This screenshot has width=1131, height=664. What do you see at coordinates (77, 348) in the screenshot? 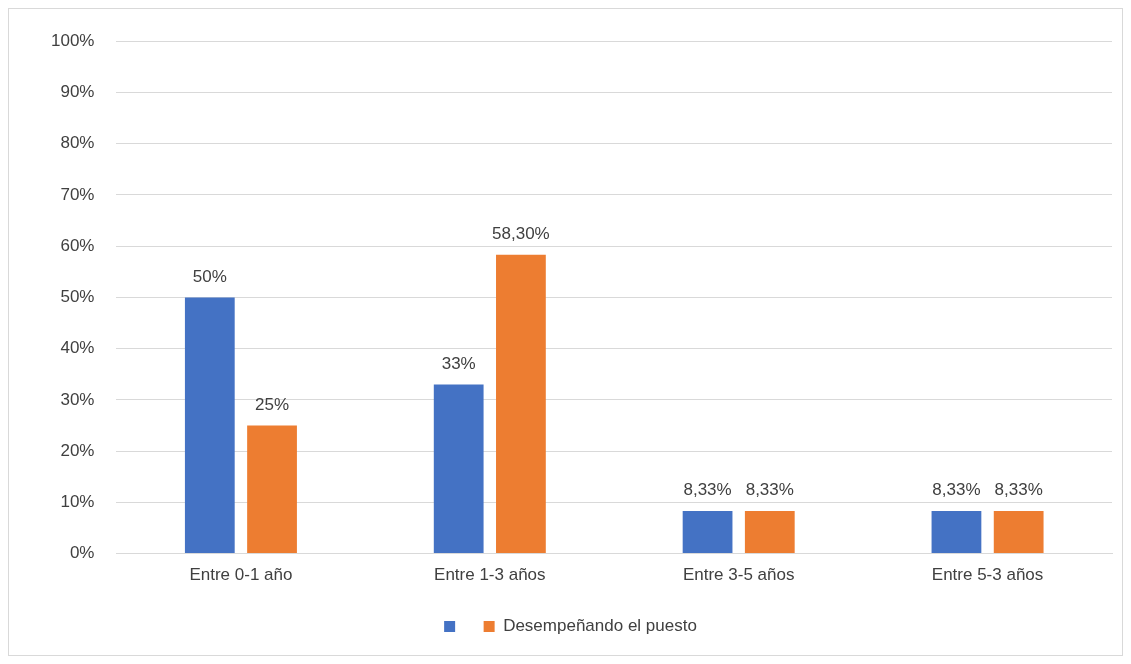
I see `y-tick-label: 40%` at bounding box center [77, 348].